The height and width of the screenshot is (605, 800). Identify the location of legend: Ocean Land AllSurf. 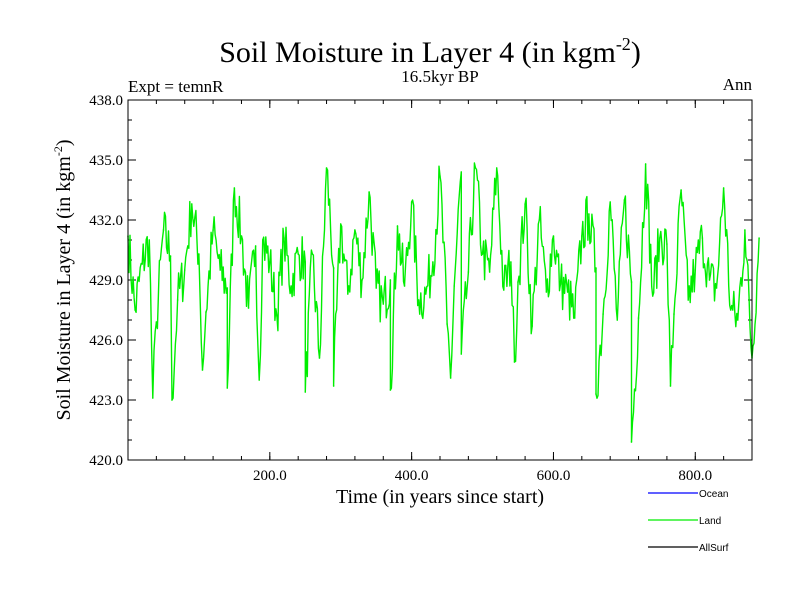
(688, 521).